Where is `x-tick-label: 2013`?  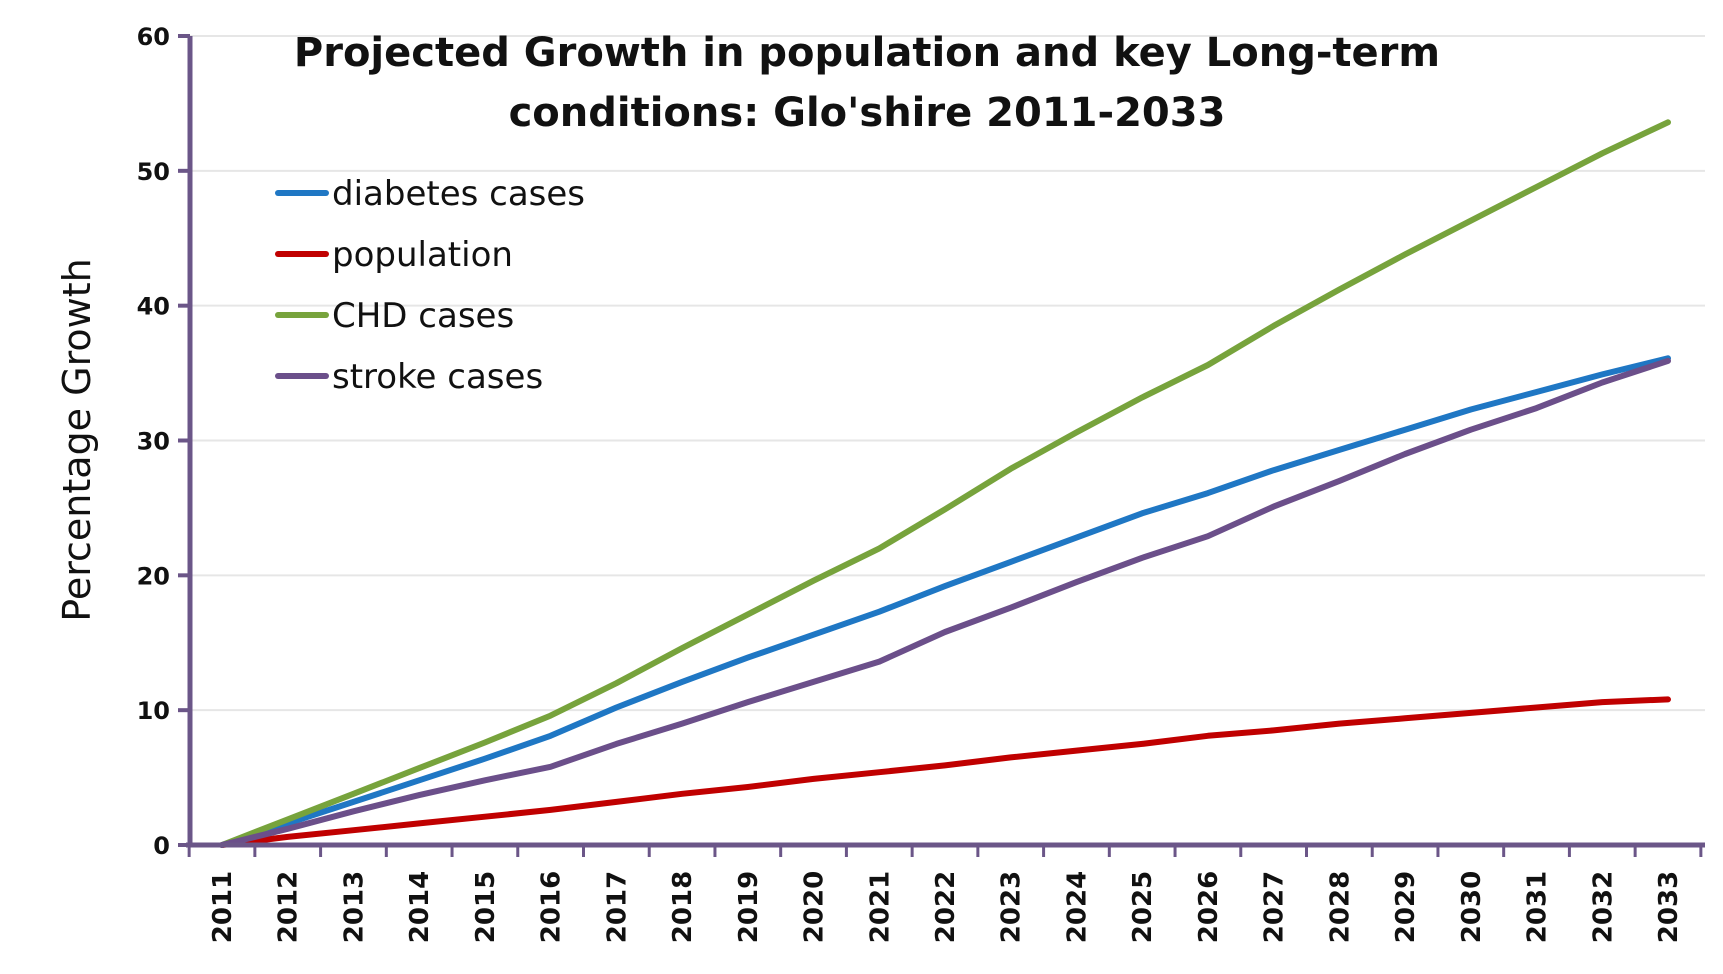 x-tick-label: 2013 is located at coordinates (354, 907).